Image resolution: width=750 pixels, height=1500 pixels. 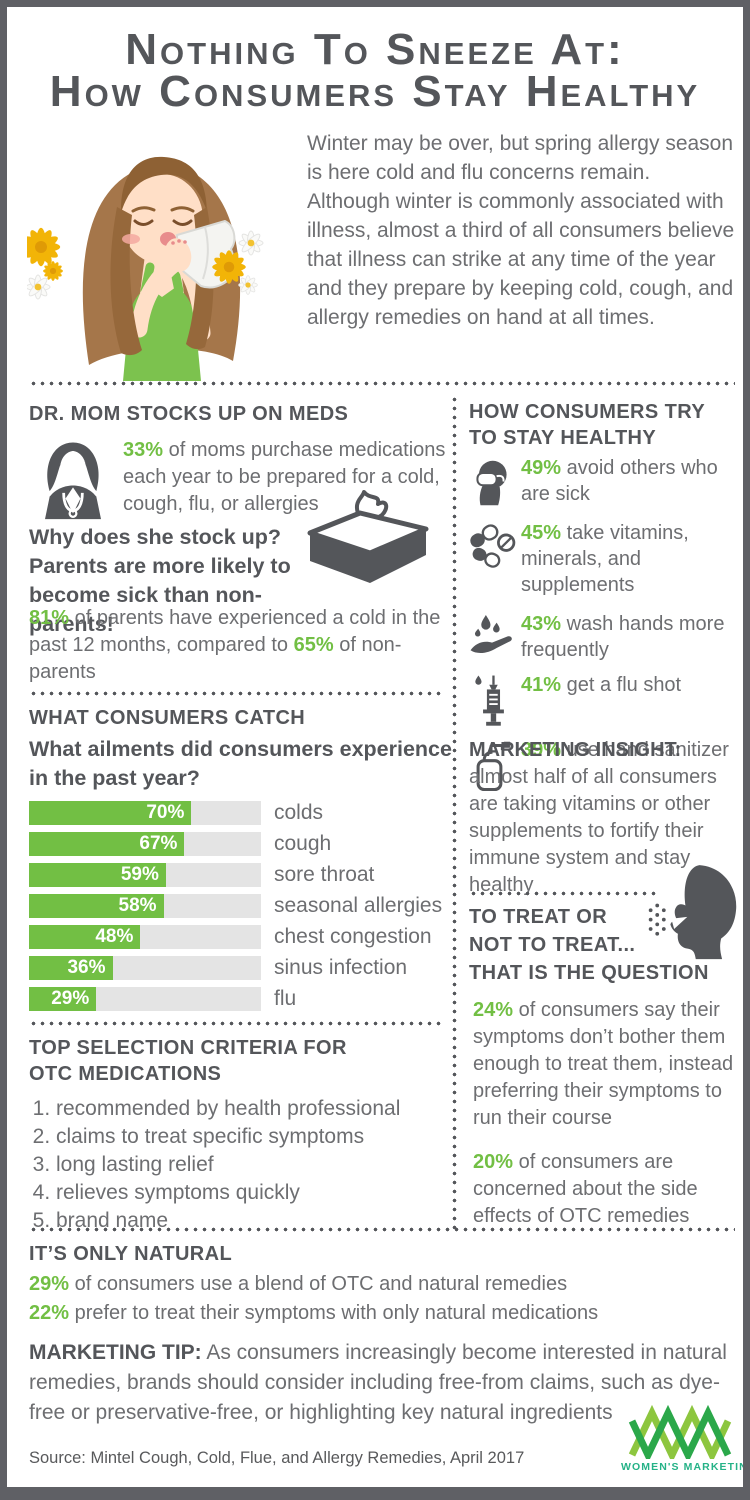 I want to click on hand-sanitizer-icon, so click(x=495, y=765).